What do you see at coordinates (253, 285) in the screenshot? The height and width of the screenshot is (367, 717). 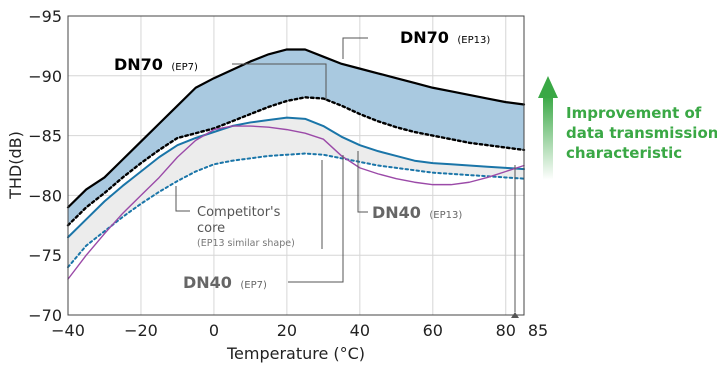 I see `label-dn40-ep7-sub: (EP7)` at bounding box center [253, 285].